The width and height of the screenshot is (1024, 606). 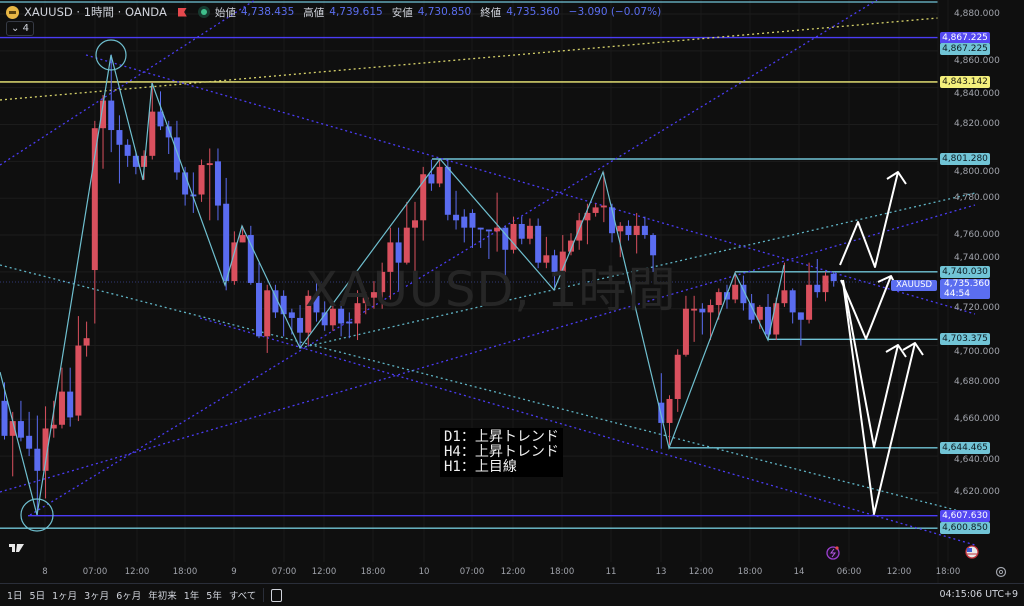 I want to click on range-button: 年初来, so click(x=162, y=596).